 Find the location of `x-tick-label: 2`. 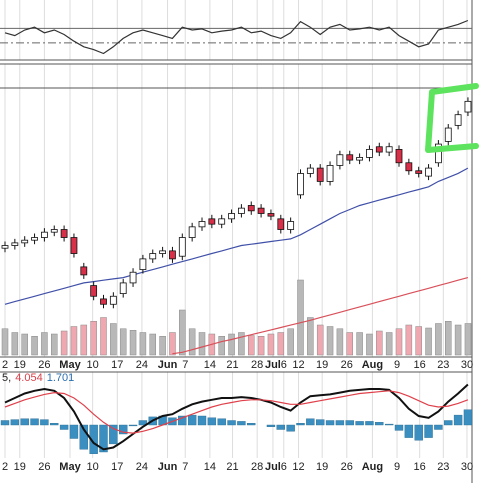

x-tick-label: 2 is located at coordinates (5, 365).